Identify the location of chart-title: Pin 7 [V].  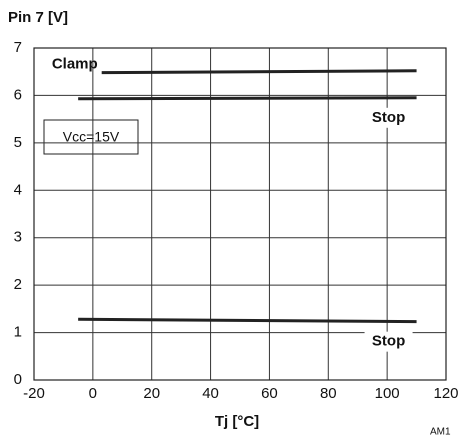
(38, 17).